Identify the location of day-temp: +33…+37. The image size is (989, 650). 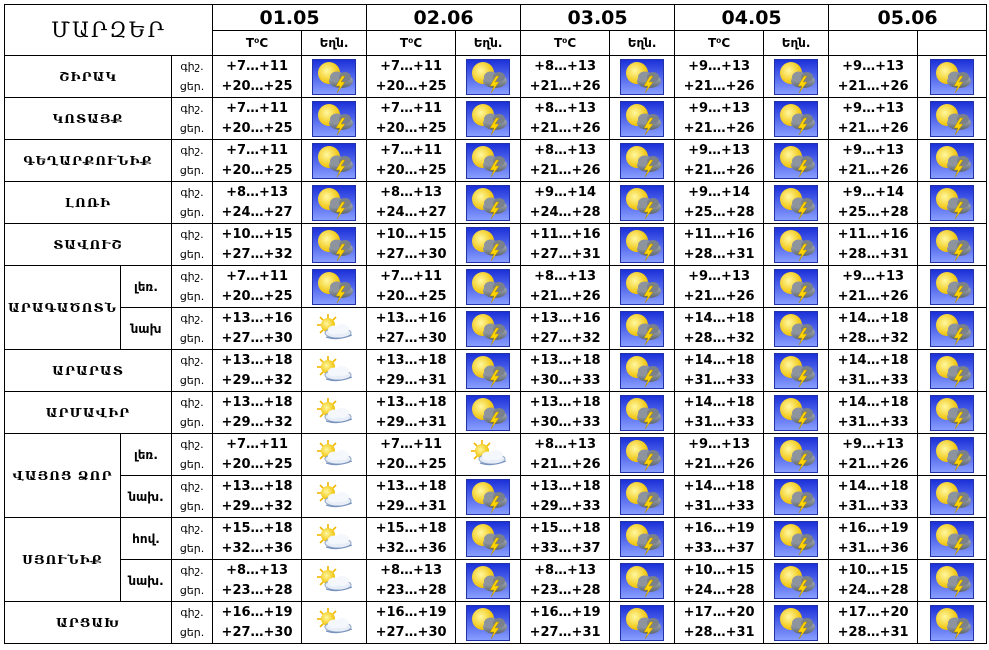
(719, 548).